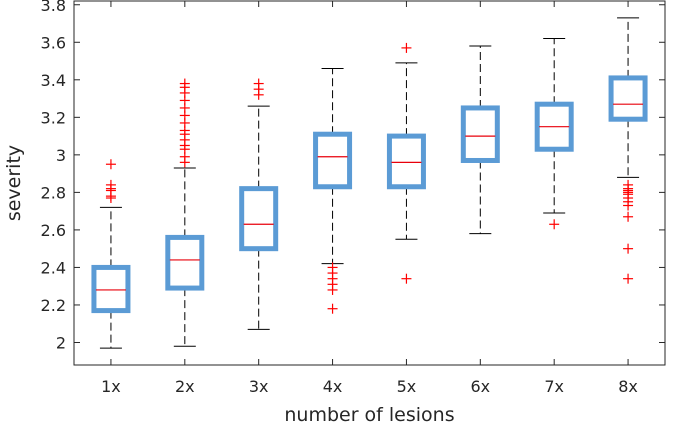 Image resolution: width=677 pixels, height=428 pixels. Describe the element at coordinates (53, 305) in the screenshot. I see `y-tick-label: 2.2` at that location.